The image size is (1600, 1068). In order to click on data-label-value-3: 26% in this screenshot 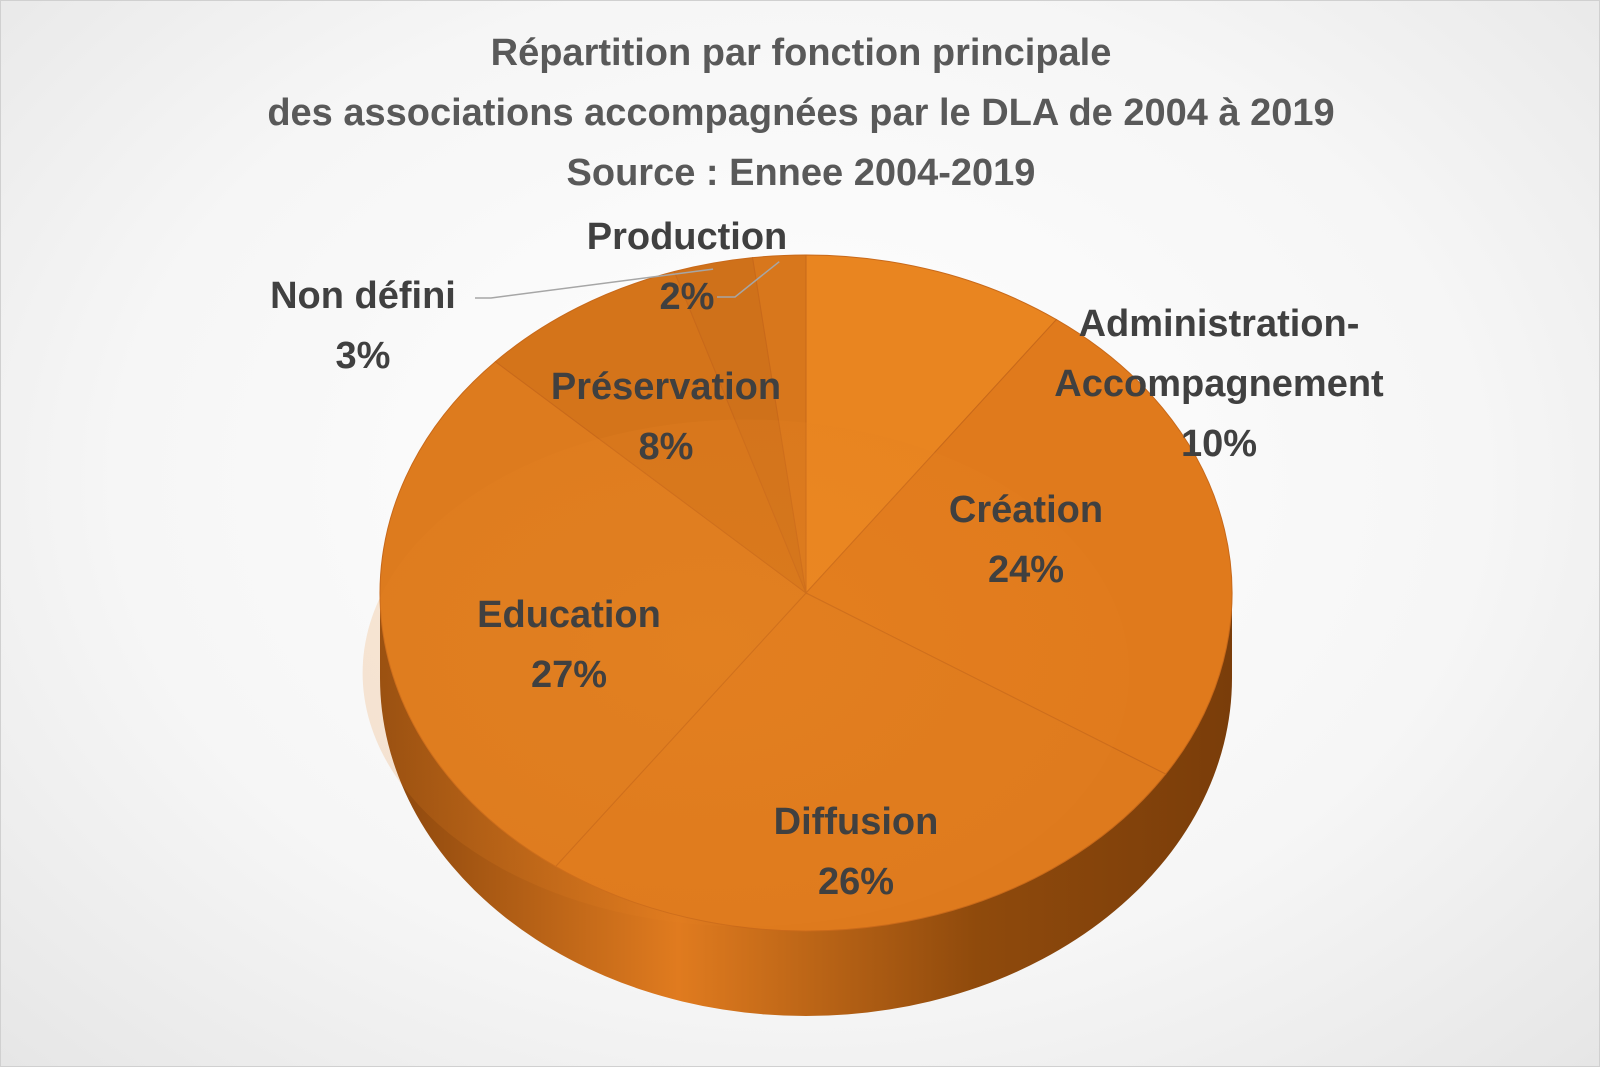, I will do `click(856, 882)`.